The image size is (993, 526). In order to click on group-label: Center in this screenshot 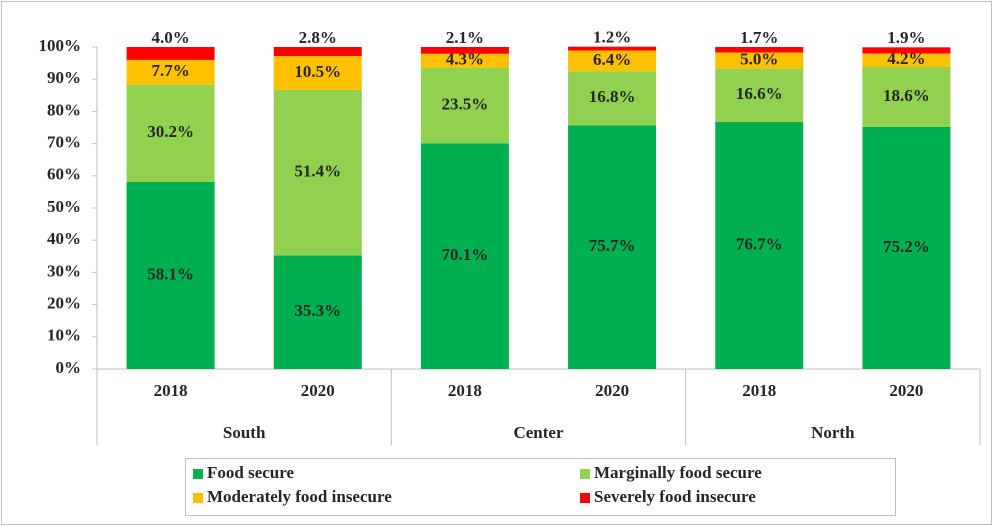, I will do `click(538, 432)`.